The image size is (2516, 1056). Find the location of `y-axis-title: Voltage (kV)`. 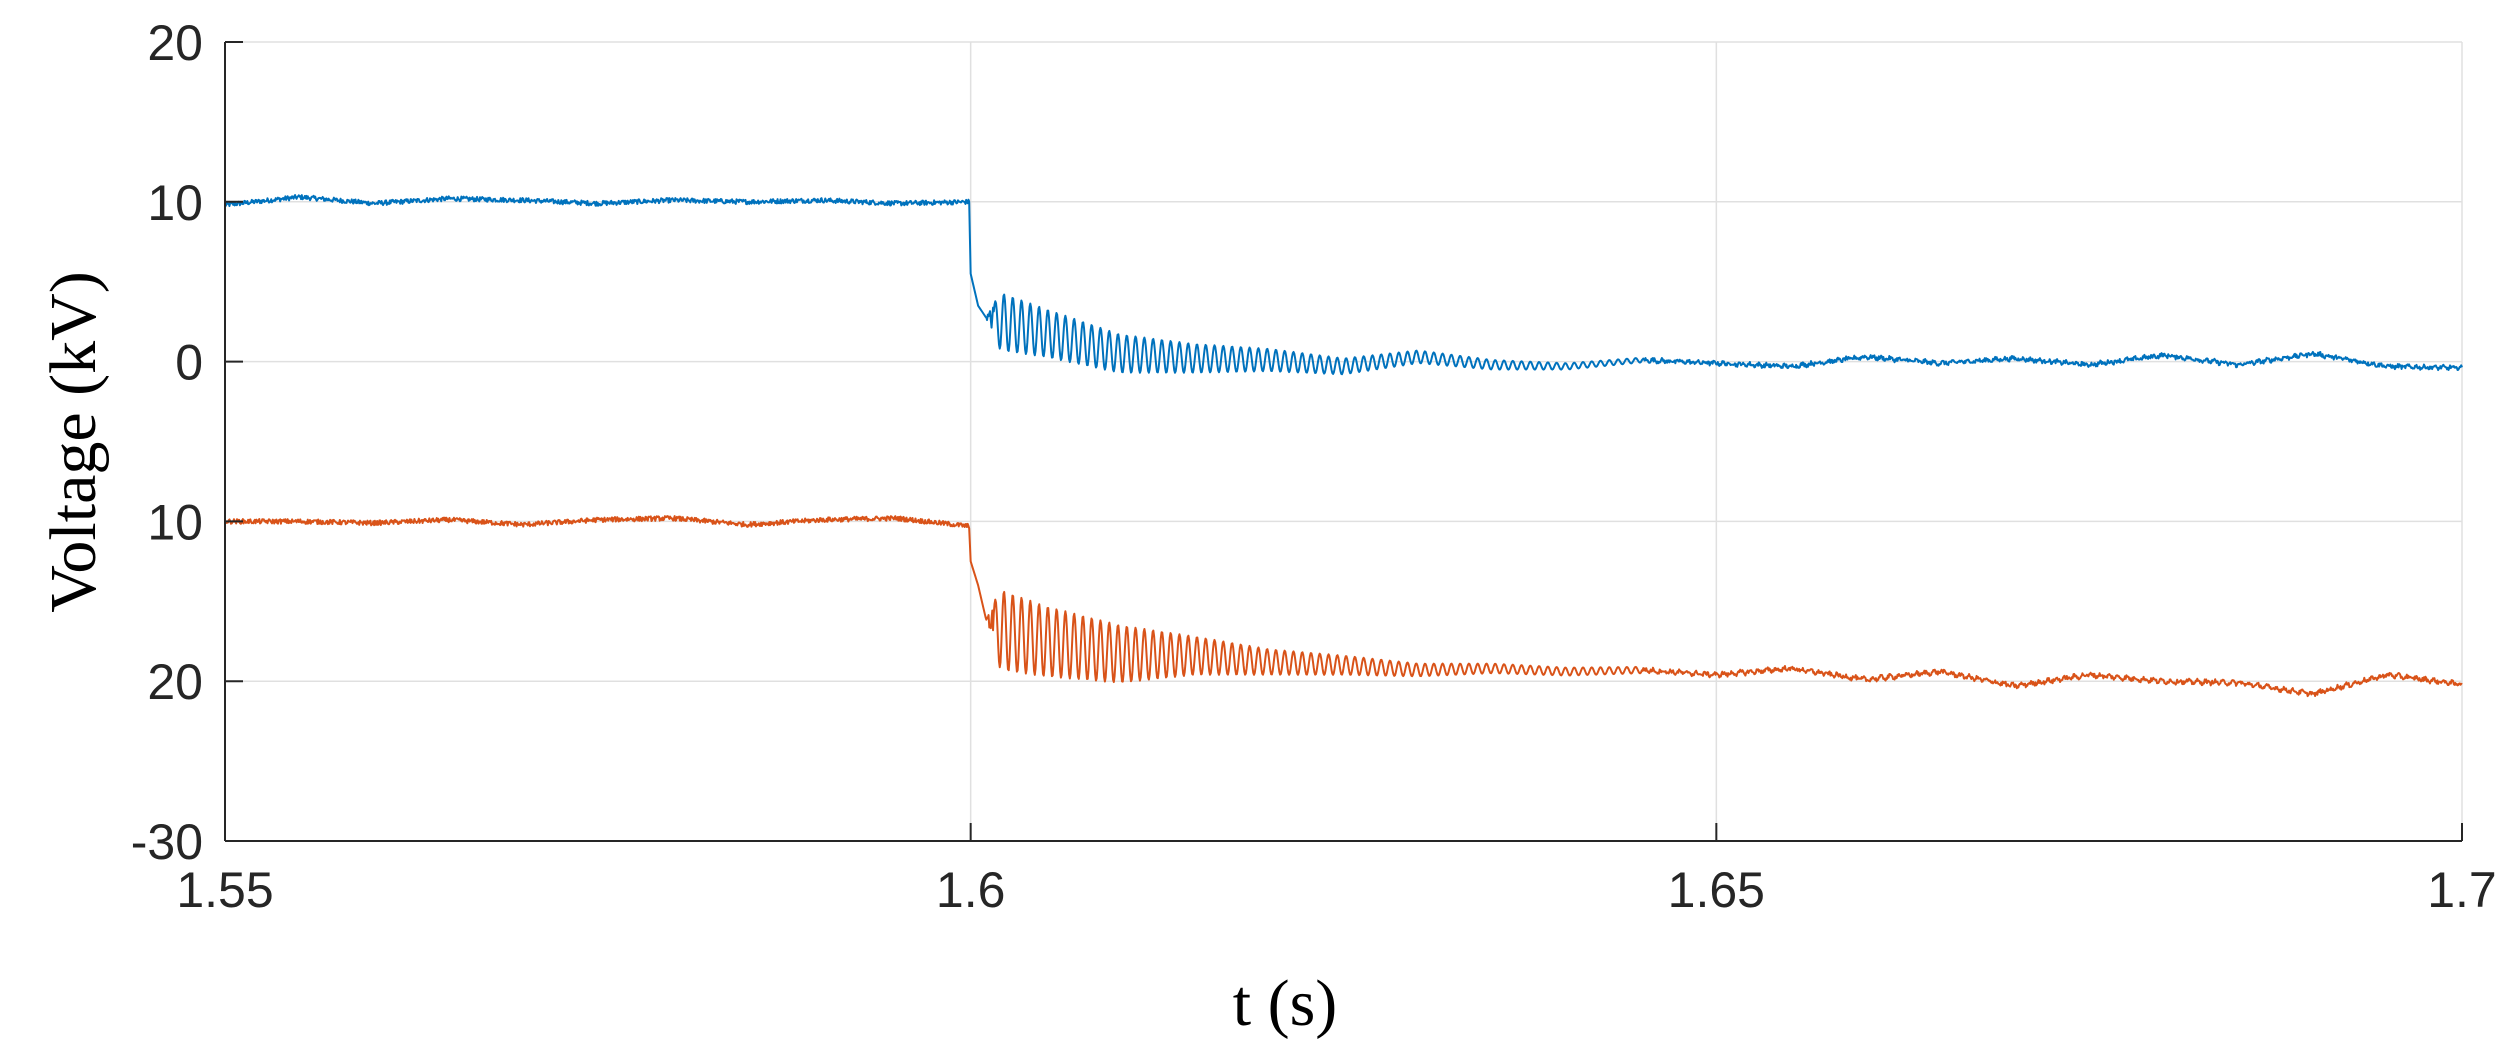

y-axis-title: Voltage (kV) is located at coordinates (73, 442).